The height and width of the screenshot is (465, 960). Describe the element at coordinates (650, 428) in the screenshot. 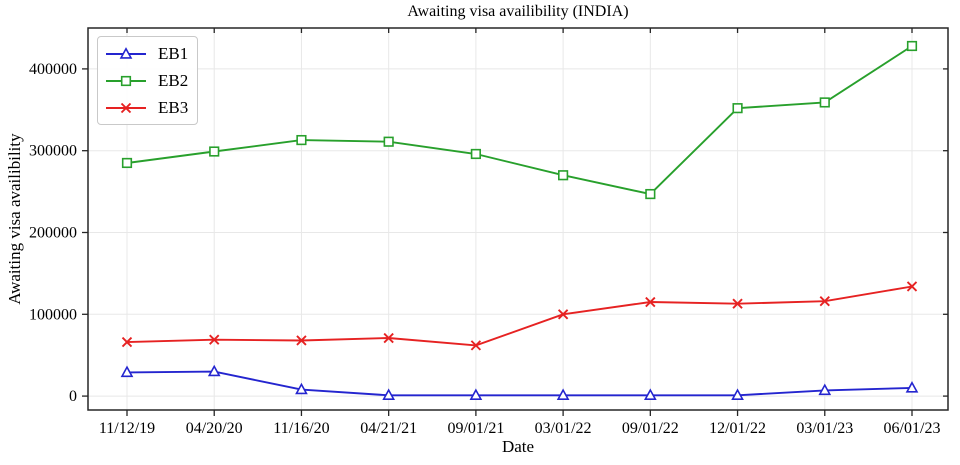

I see `x-tick-label: 09/01/22` at that location.